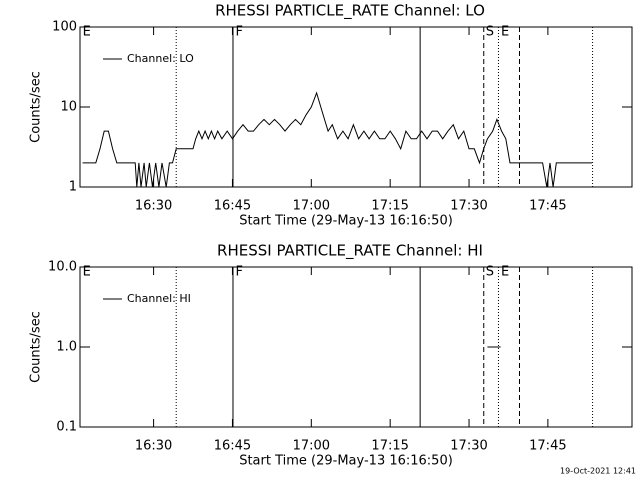 The image size is (640, 480). What do you see at coordinates (73, 187) in the screenshot?
I see `y-tick-label: 1` at bounding box center [73, 187].